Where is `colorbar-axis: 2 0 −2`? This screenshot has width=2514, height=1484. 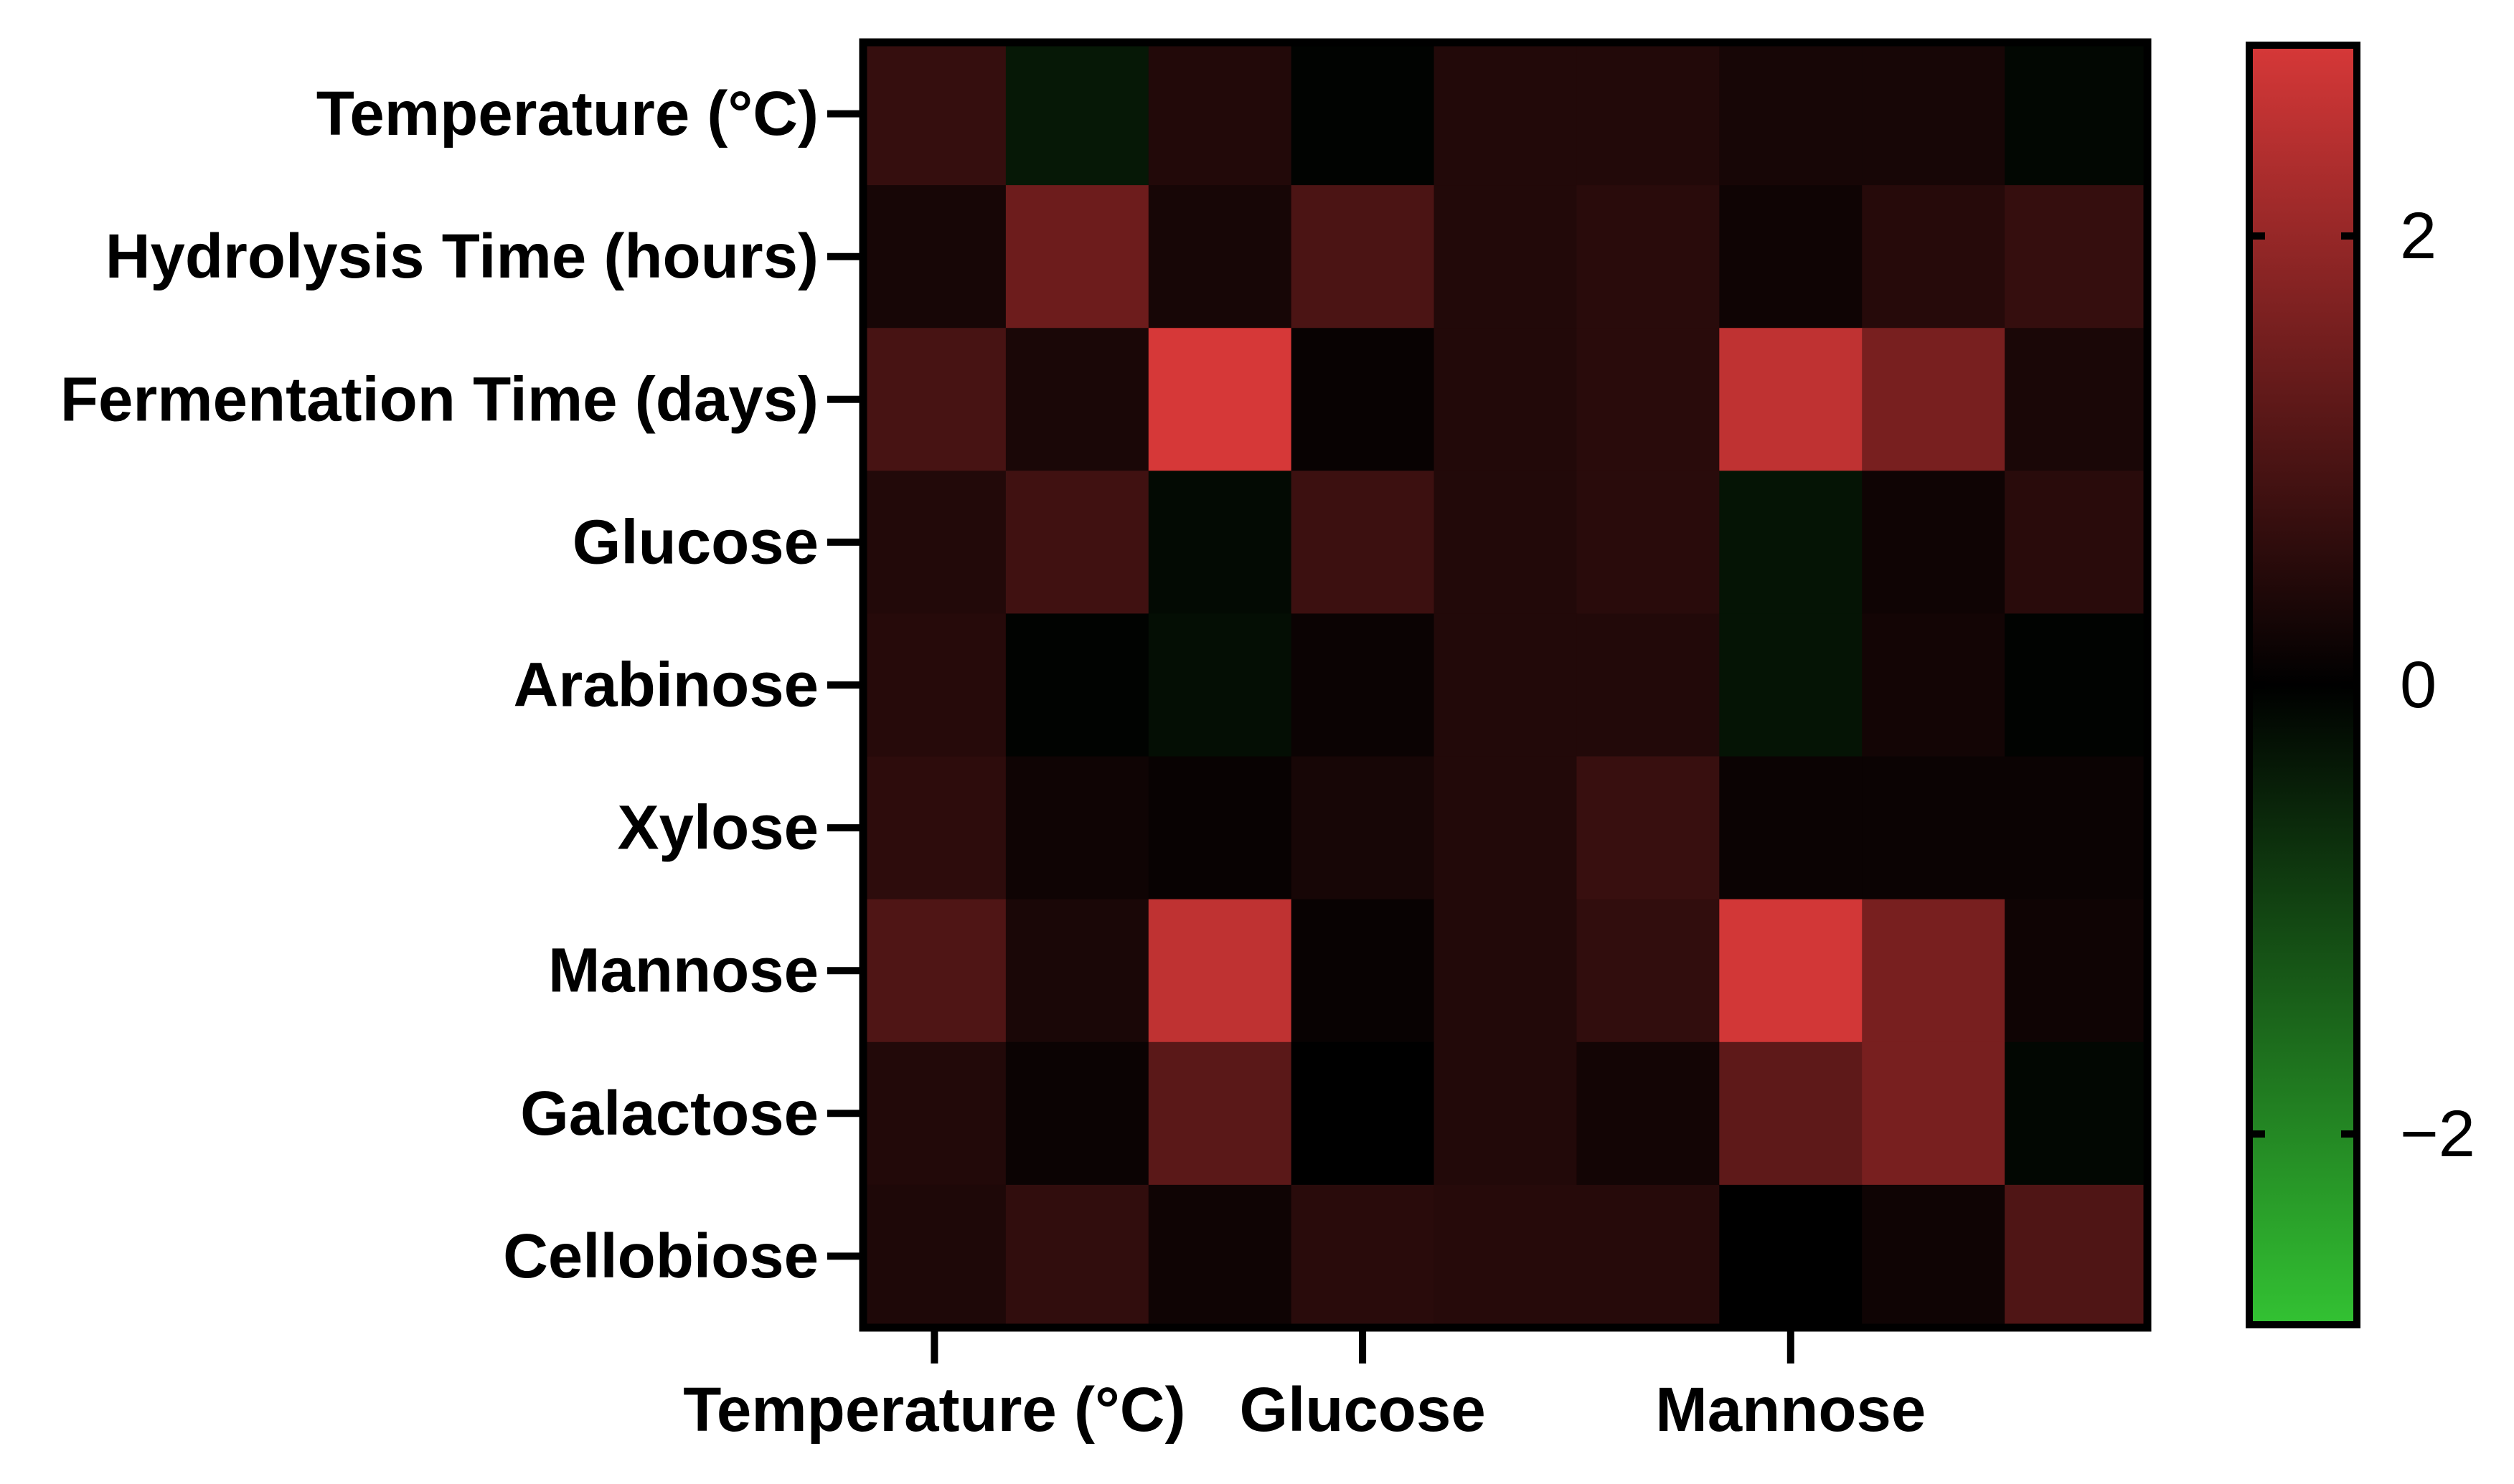 colorbar-axis: 2 0 −2 is located at coordinates (2362, 685).